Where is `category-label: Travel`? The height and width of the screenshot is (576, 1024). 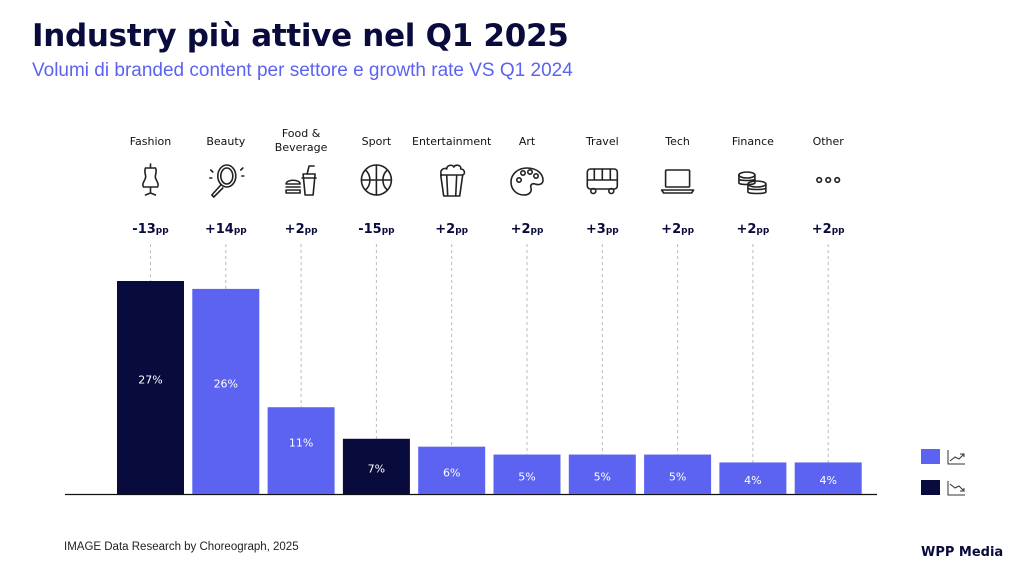 category-label: Travel is located at coordinates (602, 141).